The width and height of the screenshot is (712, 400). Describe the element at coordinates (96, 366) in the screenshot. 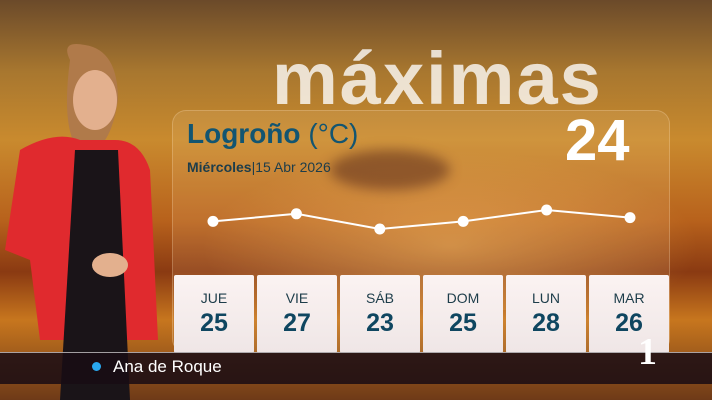

I see `bullet-dot-icon` at that location.